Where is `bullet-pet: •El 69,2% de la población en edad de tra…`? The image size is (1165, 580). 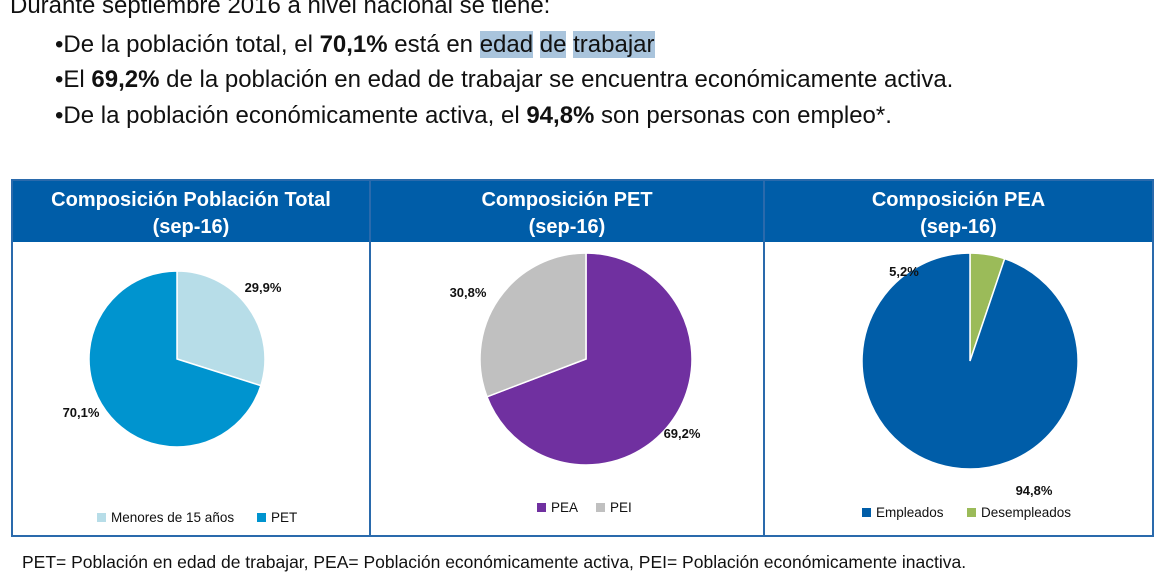
bullet-pet: •El 69,2% de la población en edad de tra… is located at coordinates (504, 80).